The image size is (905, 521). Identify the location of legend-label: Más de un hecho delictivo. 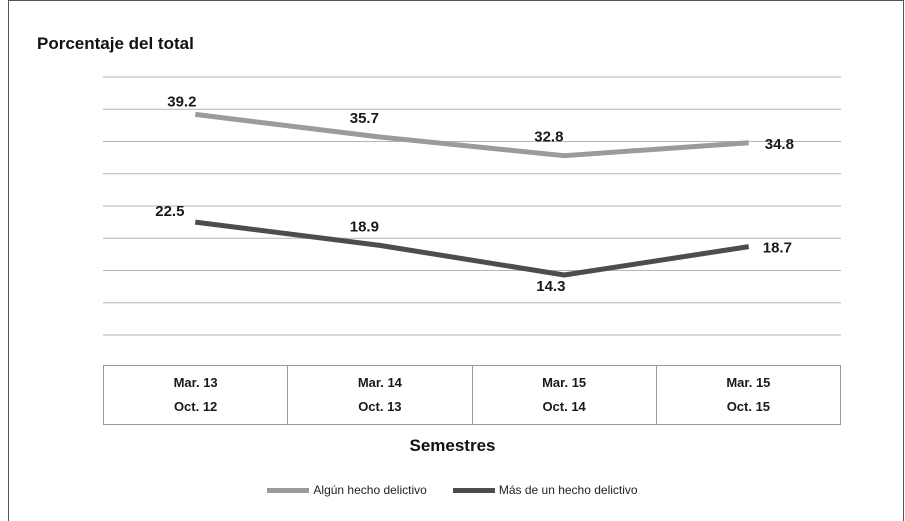
(568, 490).